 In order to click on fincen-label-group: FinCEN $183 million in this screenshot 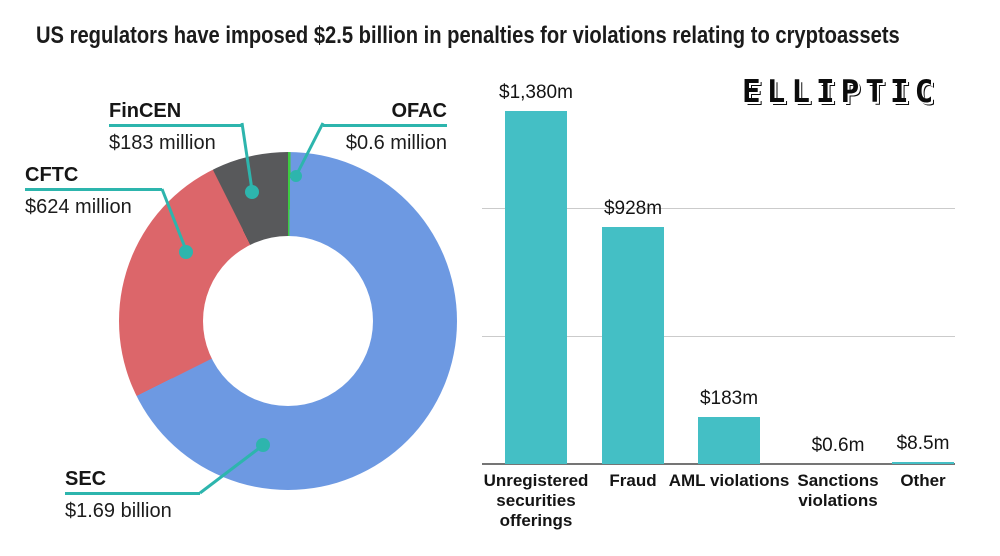, I will do `click(175, 127)`.